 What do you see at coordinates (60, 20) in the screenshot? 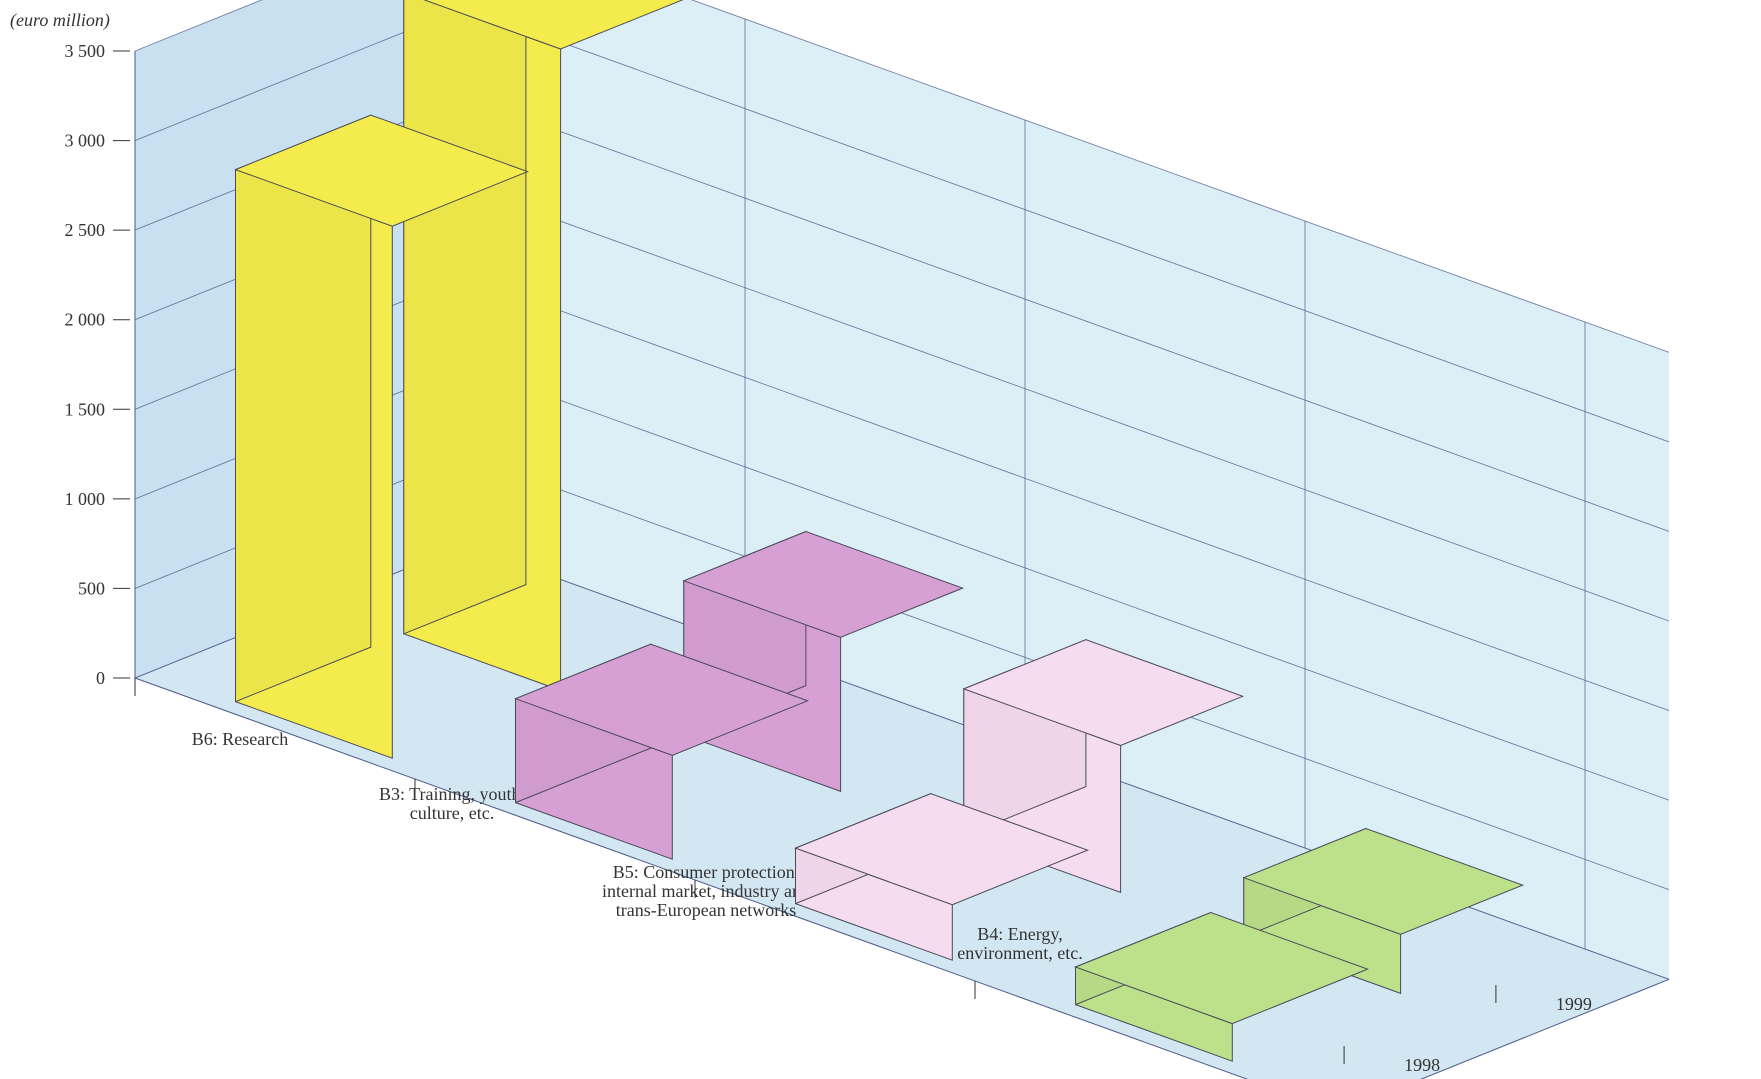
I see `y-unit-label: (euro million)` at bounding box center [60, 20].